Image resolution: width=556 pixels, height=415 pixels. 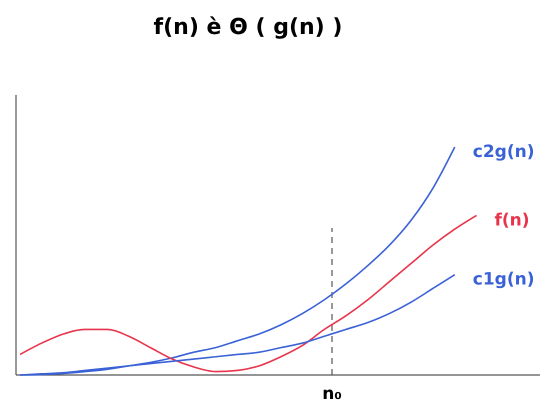 What do you see at coordinates (512, 220) in the screenshot?
I see `series-label: f(n)` at bounding box center [512, 220].